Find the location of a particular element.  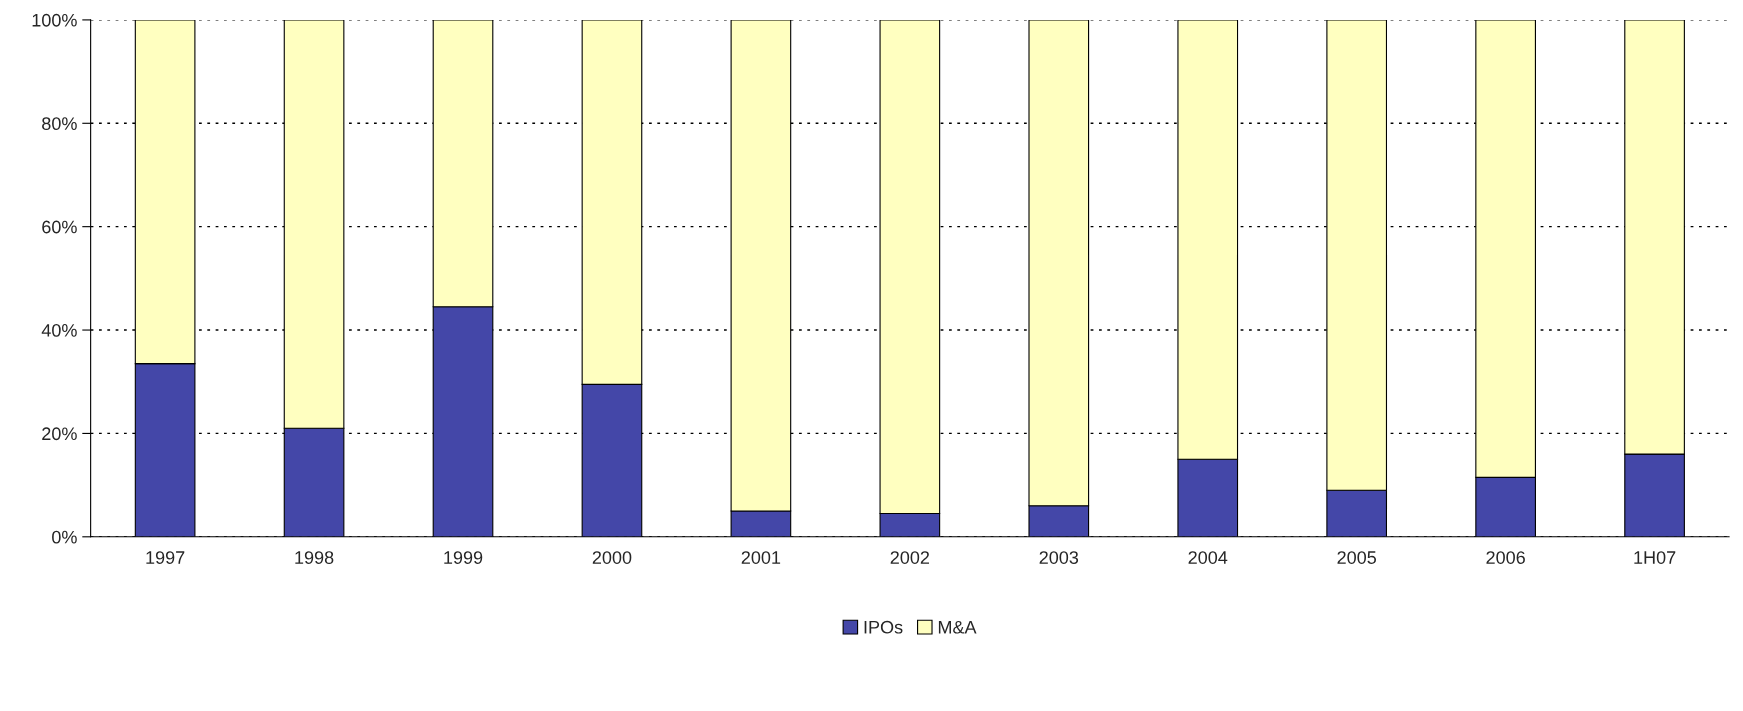

x-tick-label: 1998 is located at coordinates (314, 557).